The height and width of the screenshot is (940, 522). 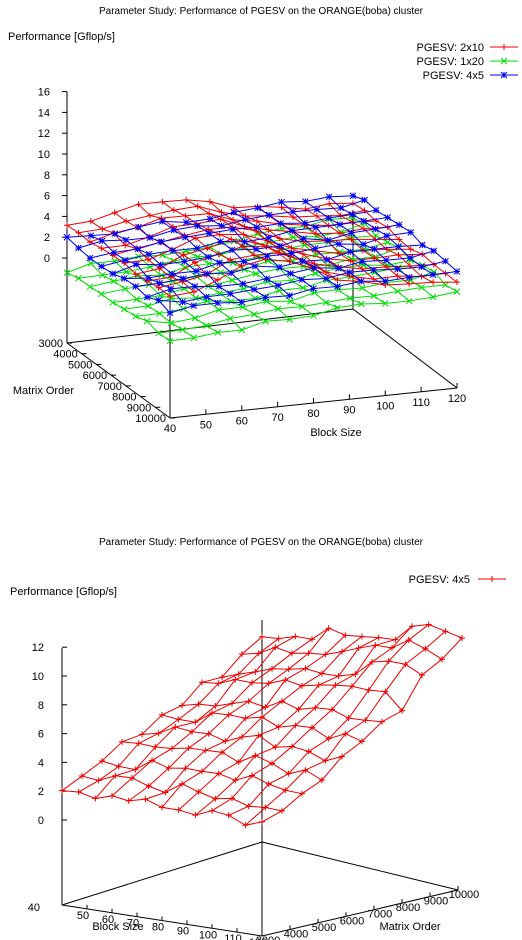 What do you see at coordinates (453, 76) in the screenshot?
I see `legend-label-3: PGESV: 4x5` at bounding box center [453, 76].